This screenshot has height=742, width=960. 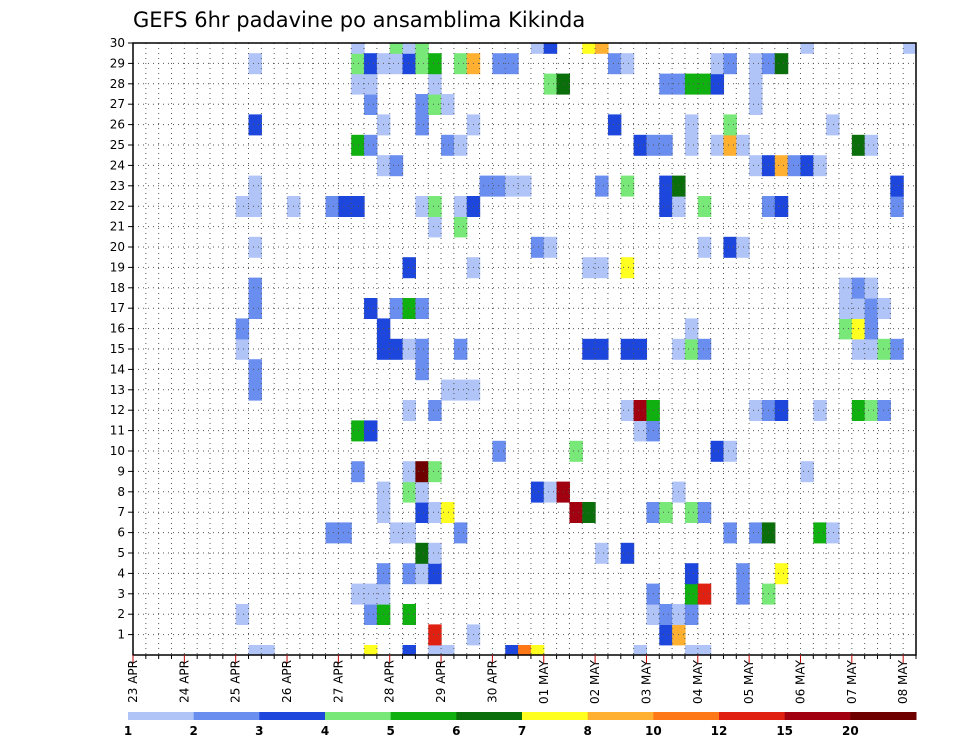 I want to click on legend-label: 20, so click(x=850, y=731).